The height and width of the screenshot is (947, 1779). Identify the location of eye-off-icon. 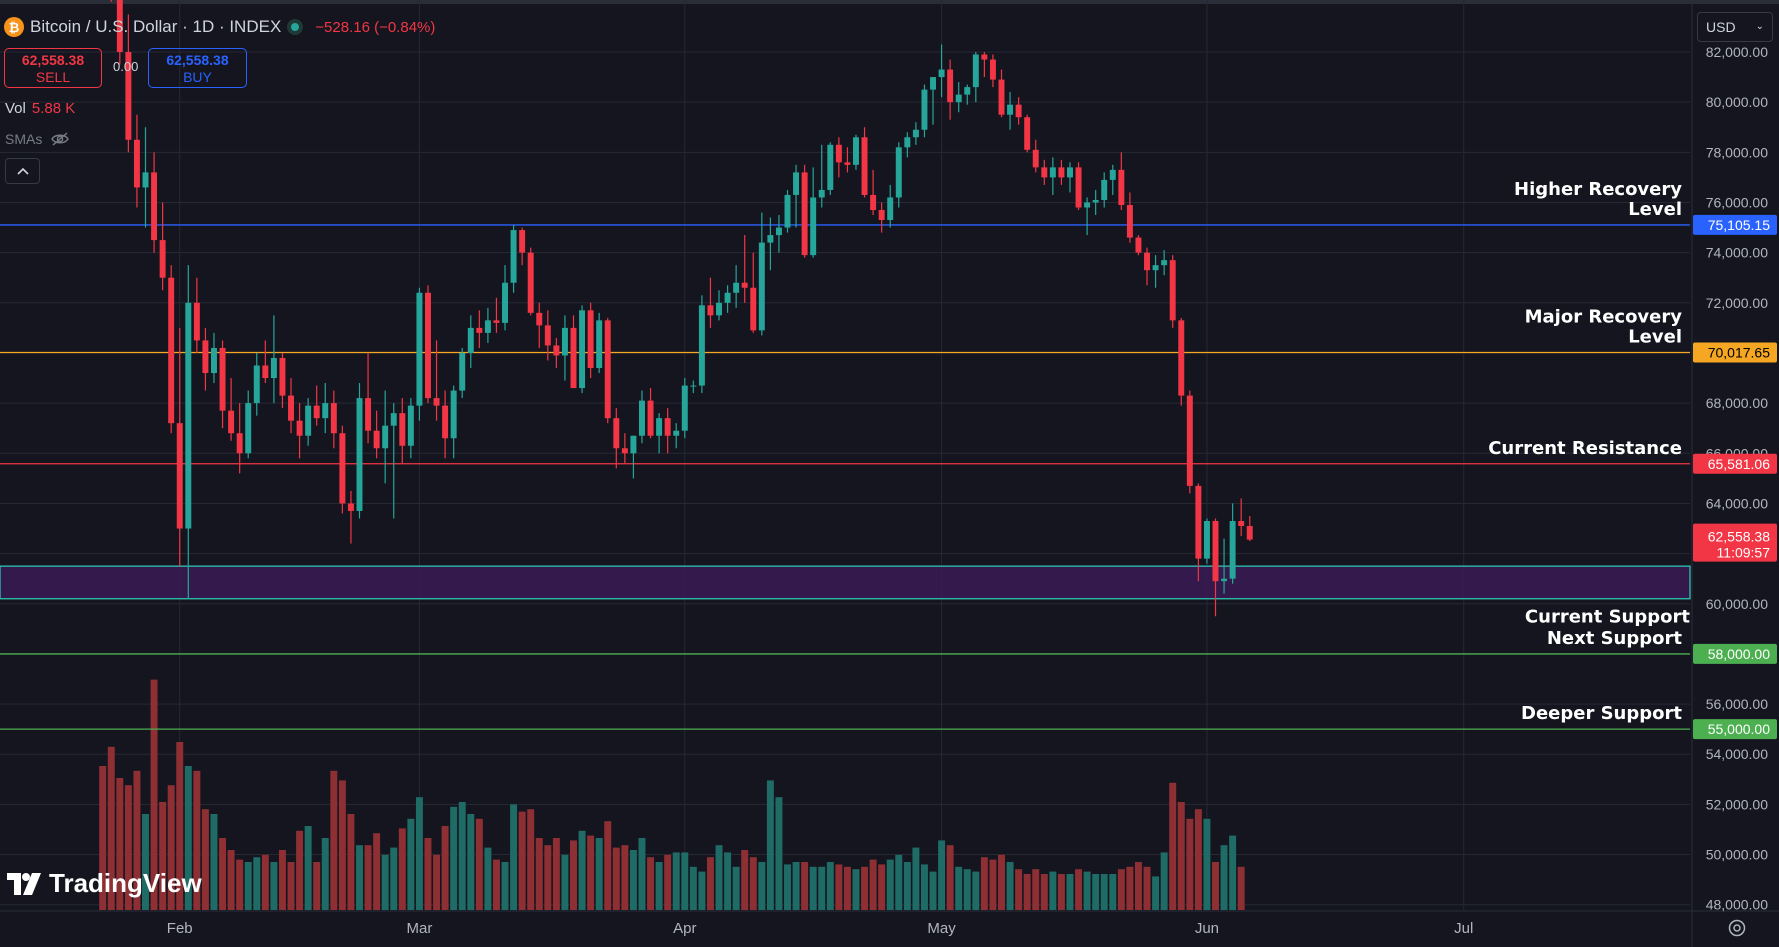
(60, 139).